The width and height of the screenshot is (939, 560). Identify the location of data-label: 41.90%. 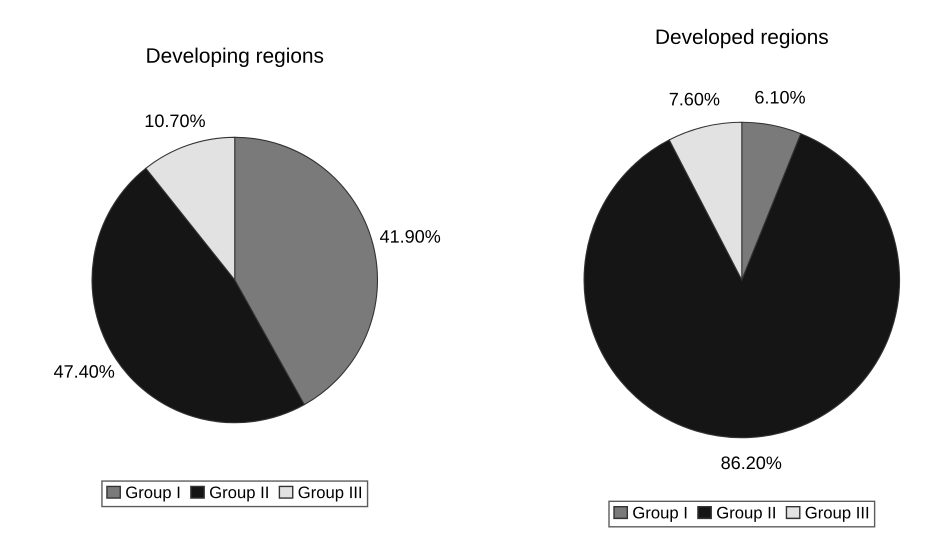
(410, 236).